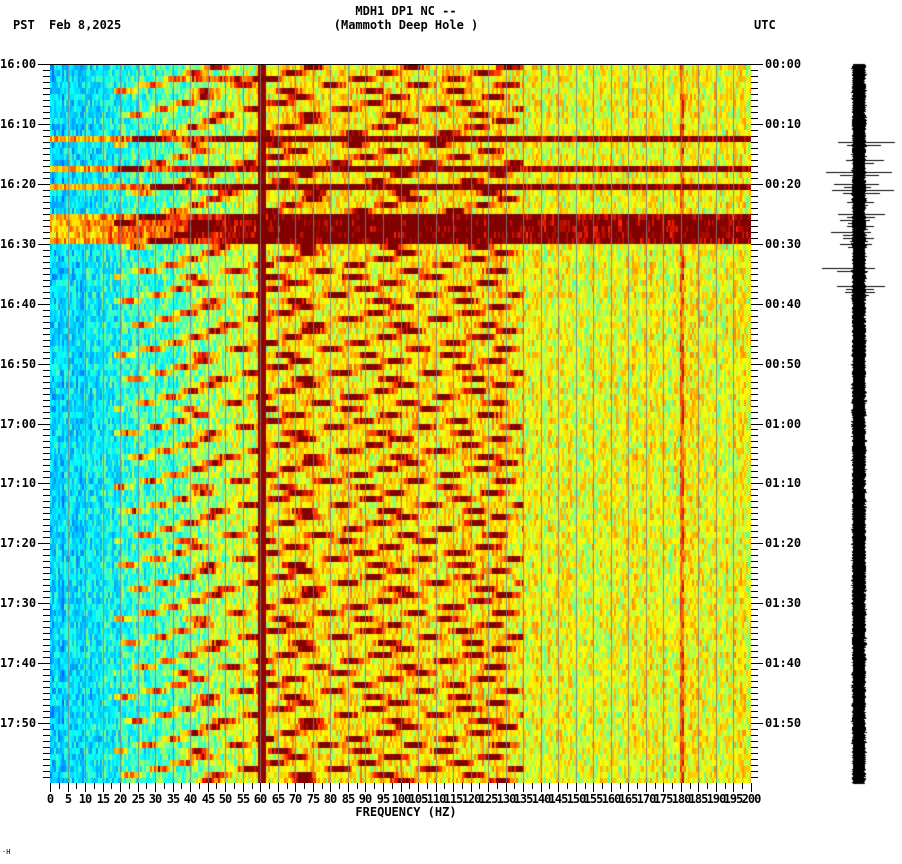 The width and height of the screenshot is (902, 864). What do you see at coordinates (453, 799) in the screenshot?
I see `x-tick-label: 115` at bounding box center [453, 799].